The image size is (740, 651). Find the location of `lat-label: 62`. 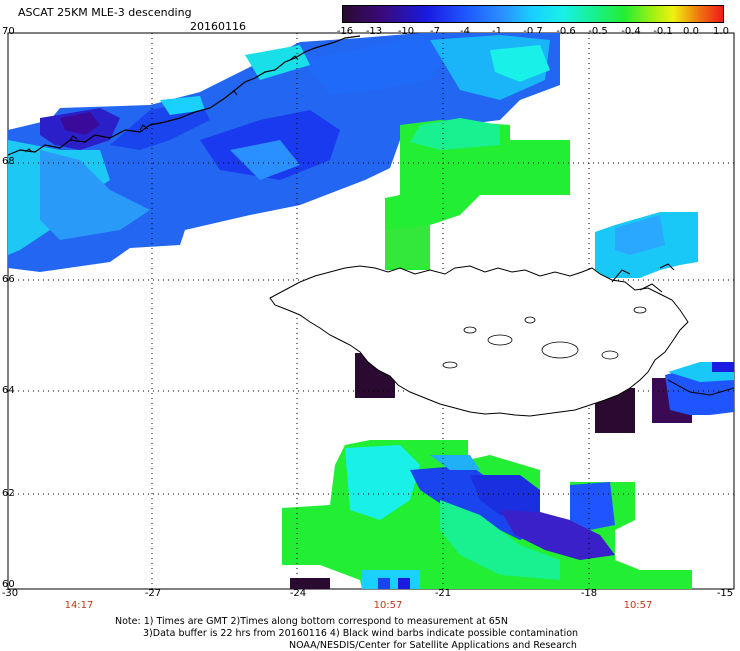

lat-label: 62 is located at coordinates (8, 493).